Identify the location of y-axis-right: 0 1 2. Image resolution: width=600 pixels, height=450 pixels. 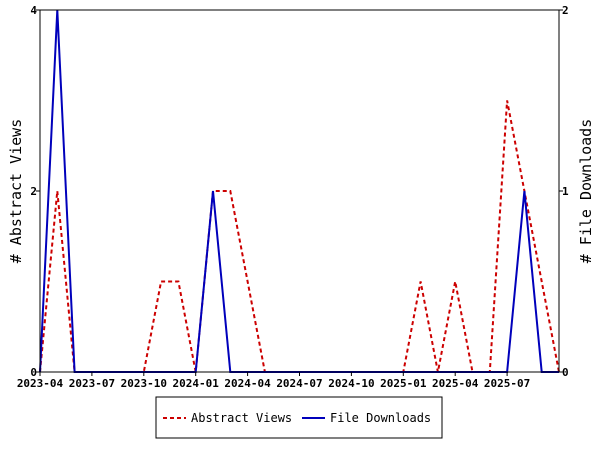
(564, 191).